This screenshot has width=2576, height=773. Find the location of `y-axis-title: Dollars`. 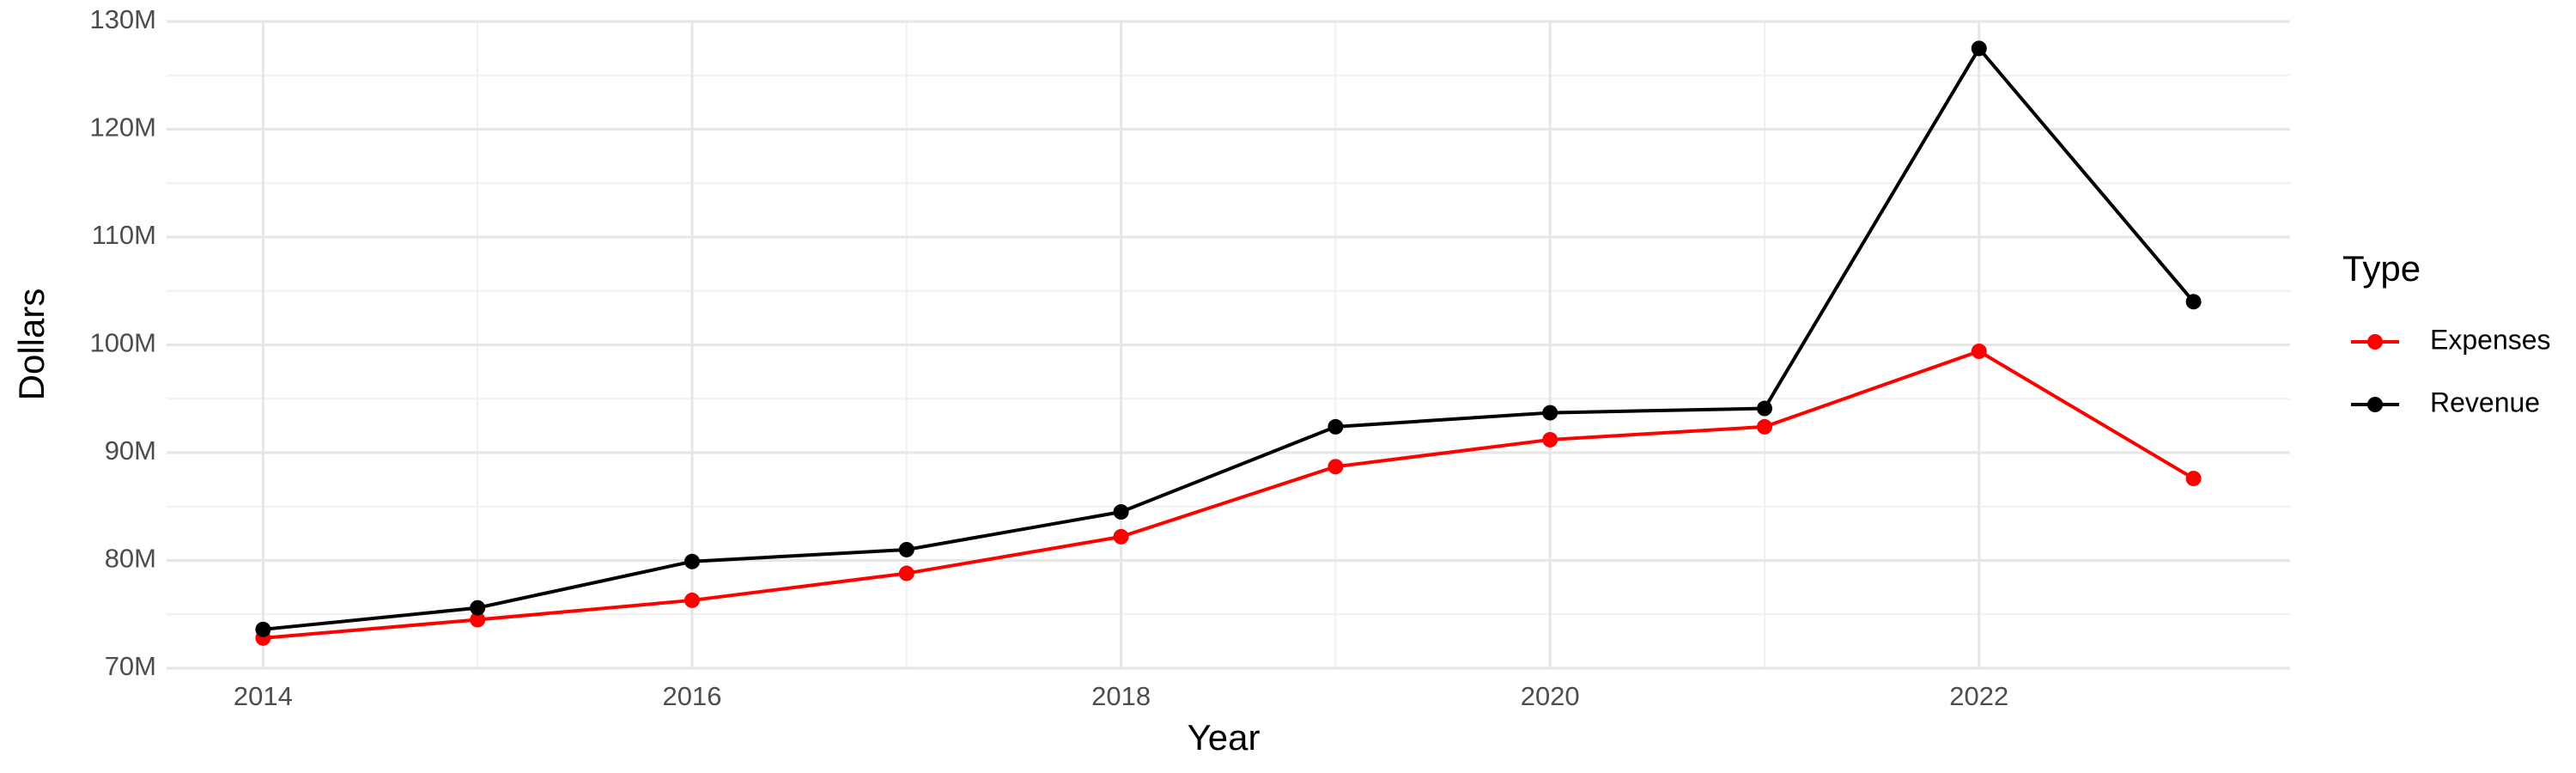

y-axis-title: Dollars is located at coordinates (32, 345).